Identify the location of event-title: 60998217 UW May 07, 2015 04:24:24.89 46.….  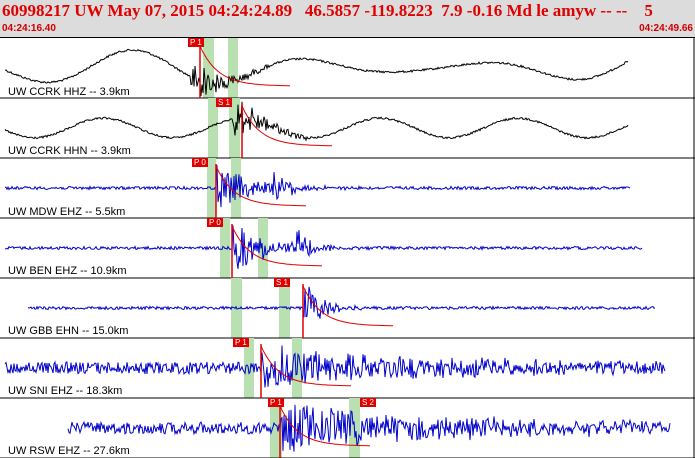
(327, 10).